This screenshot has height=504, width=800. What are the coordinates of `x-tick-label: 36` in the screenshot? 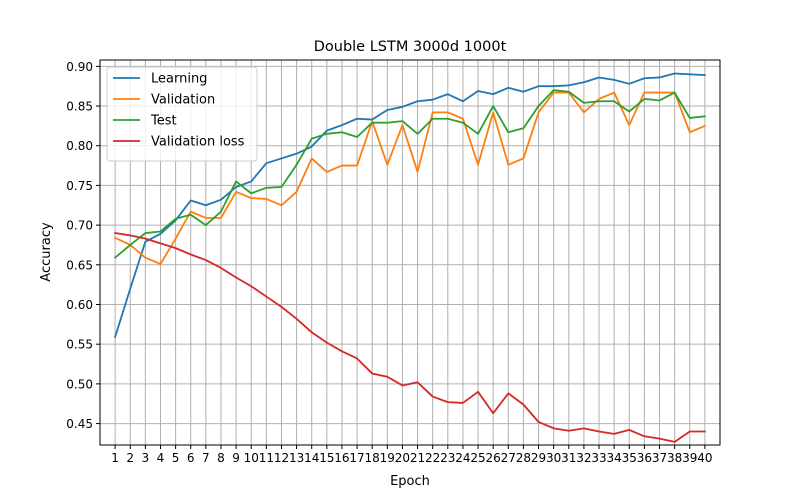 It's located at (644, 458).